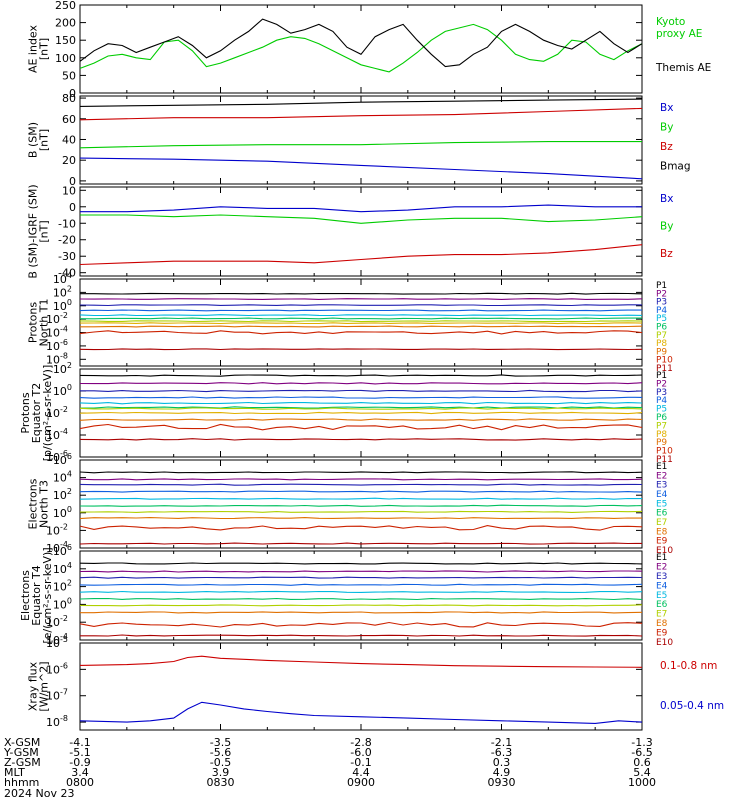 This screenshot has height=800, width=750. What do you see at coordinates (683, 68) in the screenshot?
I see `legend-label: Themis AE` at bounding box center [683, 68].